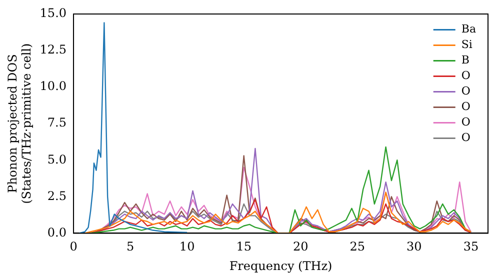 The width and height of the screenshot is (500, 280). Describe the element at coordinates (53, 13) in the screenshot. I see `y-tick-label: 15.0` at that location.